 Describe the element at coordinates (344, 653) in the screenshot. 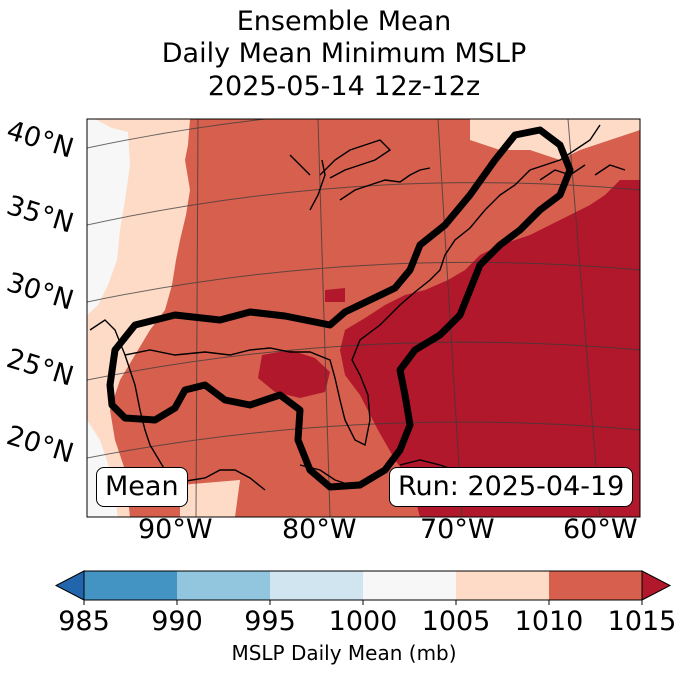

I see `colorbar-label: MSLP Daily Mean (mb)` at that location.